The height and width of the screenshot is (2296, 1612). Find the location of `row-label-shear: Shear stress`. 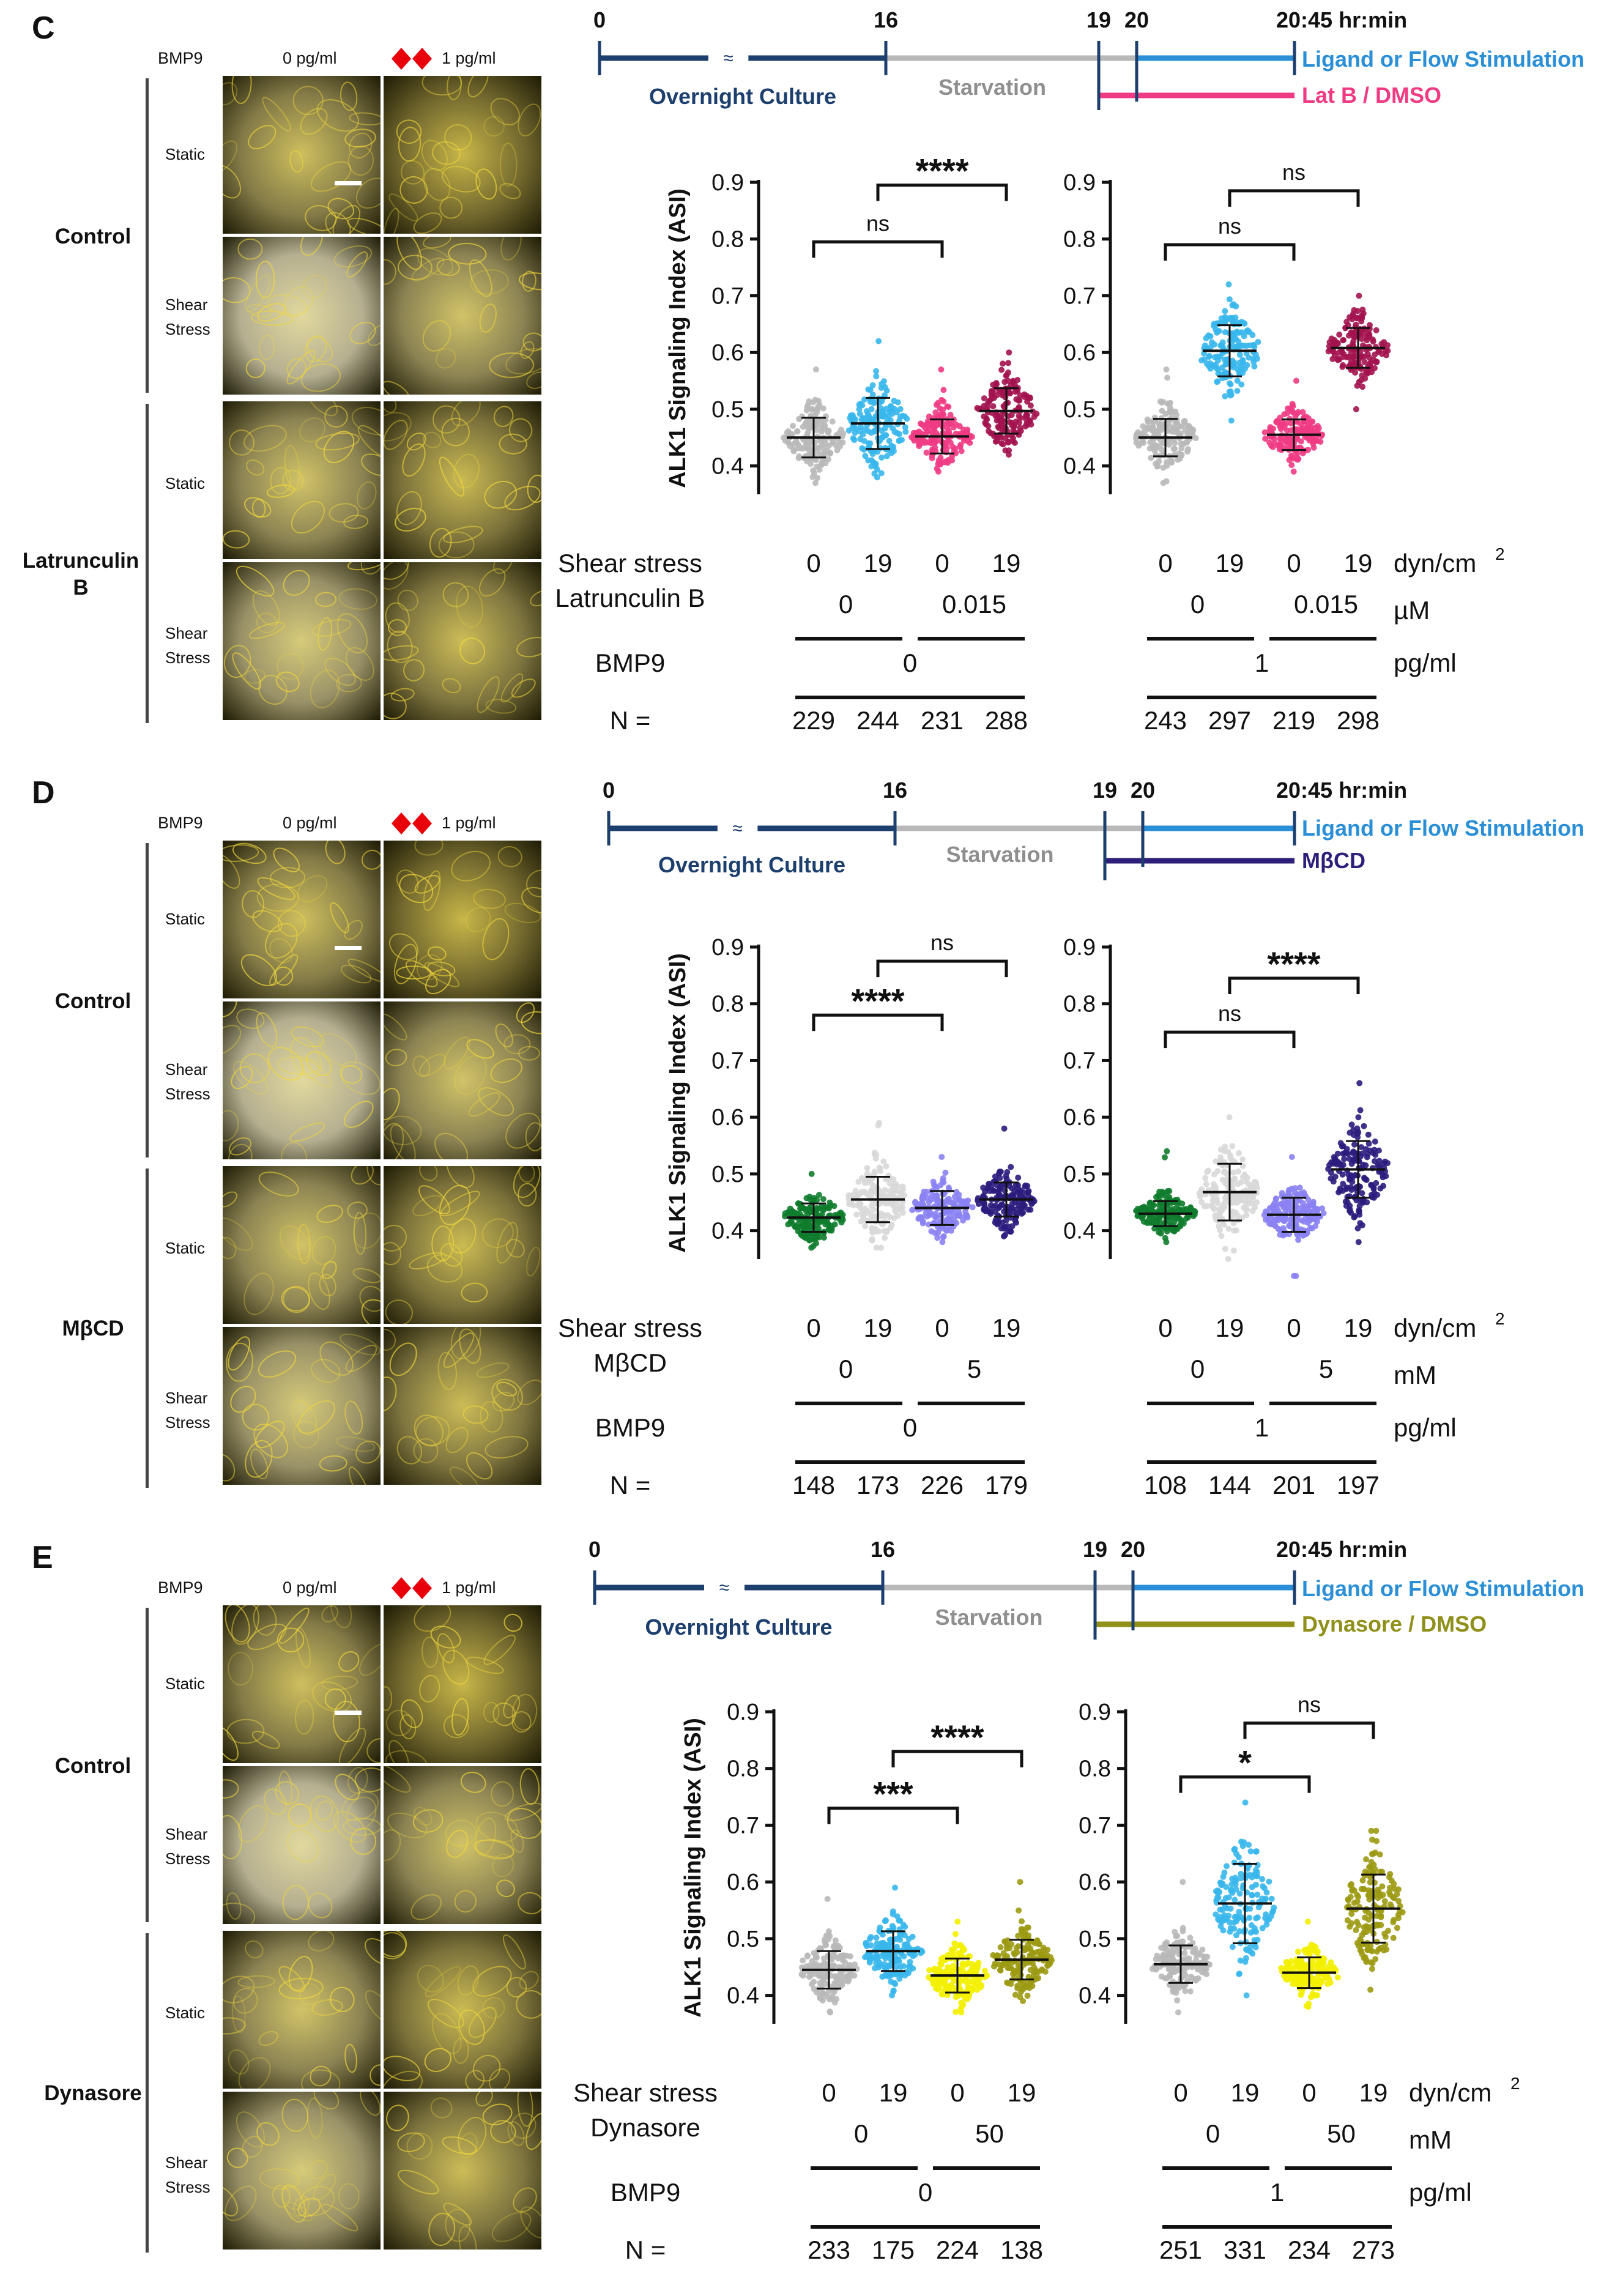

row-label-shear: Shear stress is located at coordinates (630, 563).